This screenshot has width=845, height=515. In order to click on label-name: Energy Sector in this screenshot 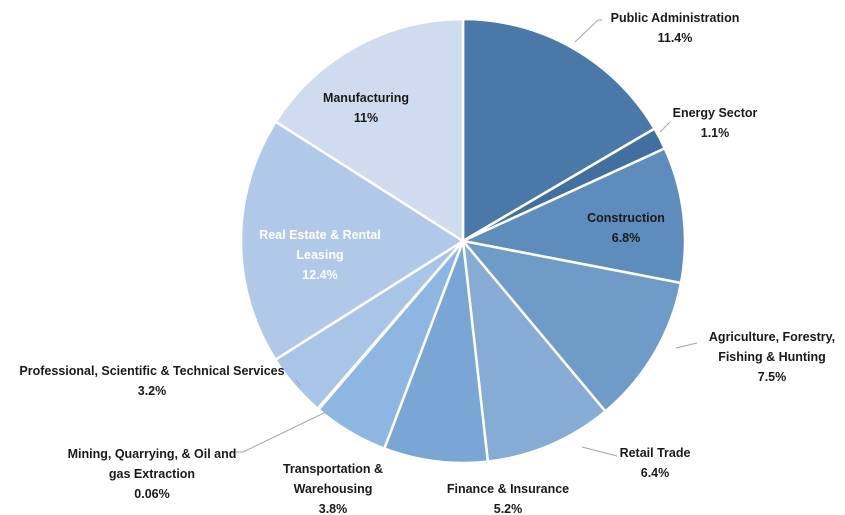, I will do `click(715, 113)`.